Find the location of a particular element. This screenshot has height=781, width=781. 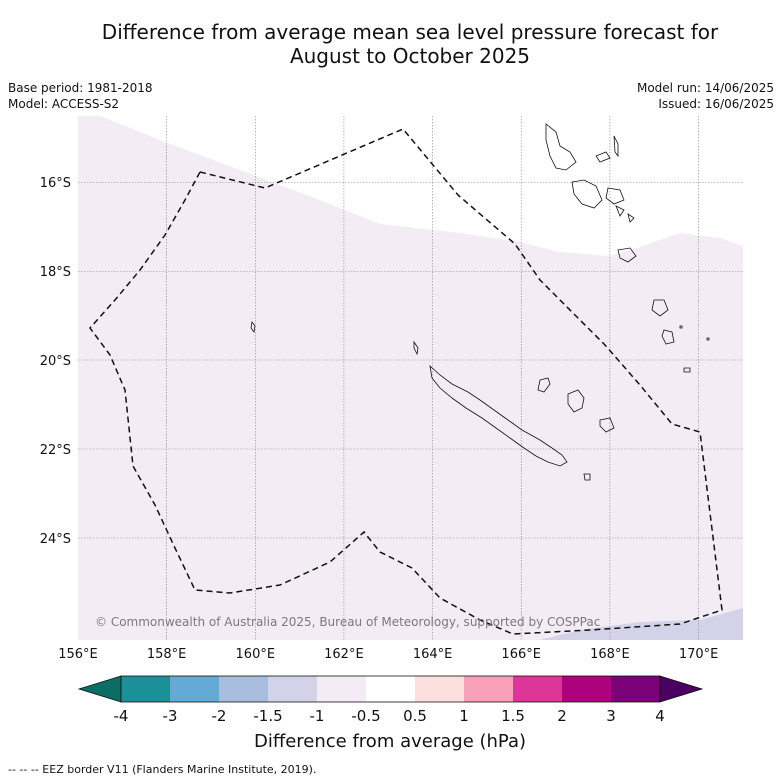

lon-label: 160°E is located at coordinates (256, 654).